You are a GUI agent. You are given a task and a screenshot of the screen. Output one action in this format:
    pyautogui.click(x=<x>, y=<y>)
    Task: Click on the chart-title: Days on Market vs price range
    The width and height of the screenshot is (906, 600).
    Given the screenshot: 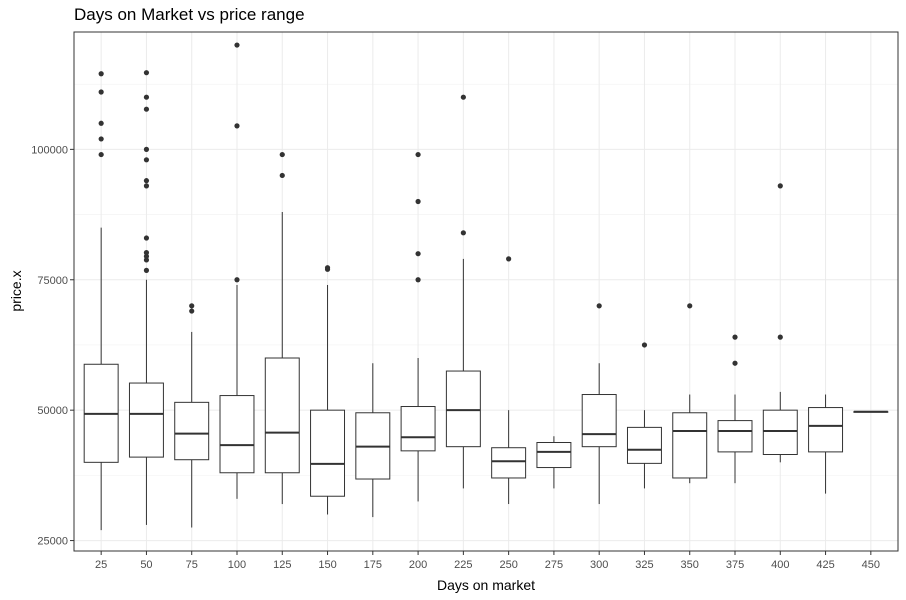 What is the action you would take?
    pyautogui.click(x=189, y=14)
    